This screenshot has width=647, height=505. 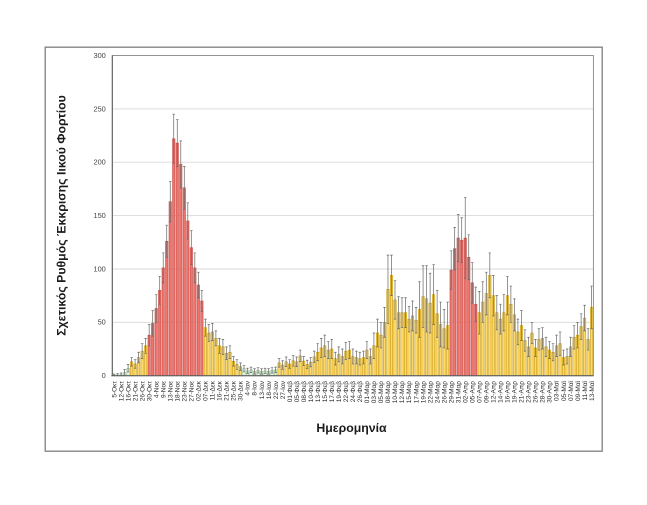 What do you see at coordinates (135, 391) in the screenshot?
I see `svg-text: 21-Οκτ` at bounding box center [135, 391].